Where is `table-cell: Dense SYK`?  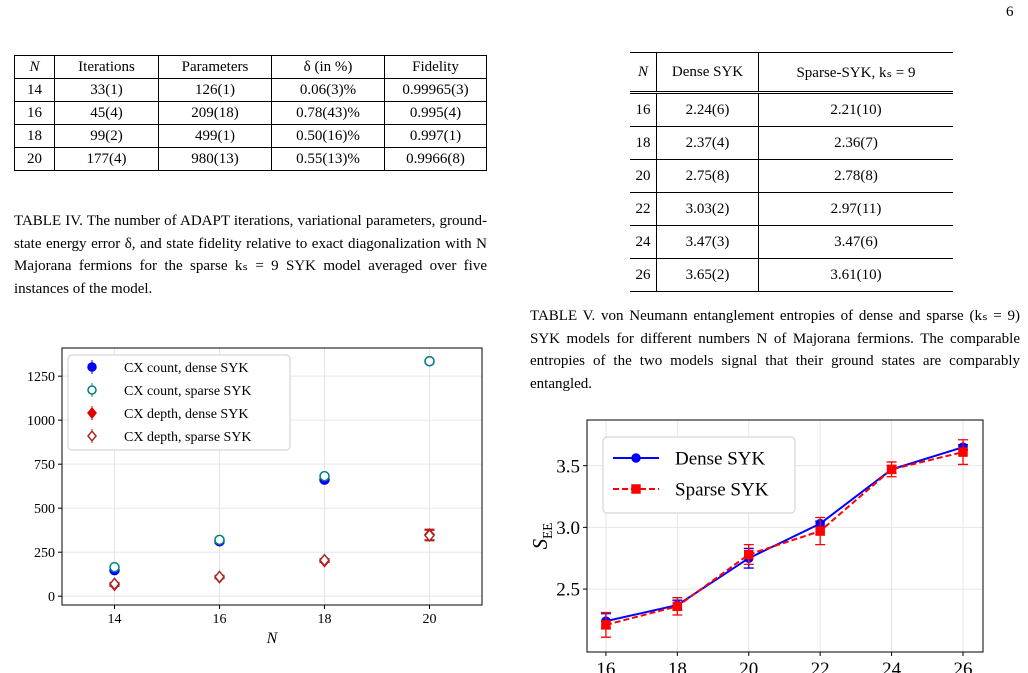
table-cell: Dense SYK is located at coordinates (707, 73).